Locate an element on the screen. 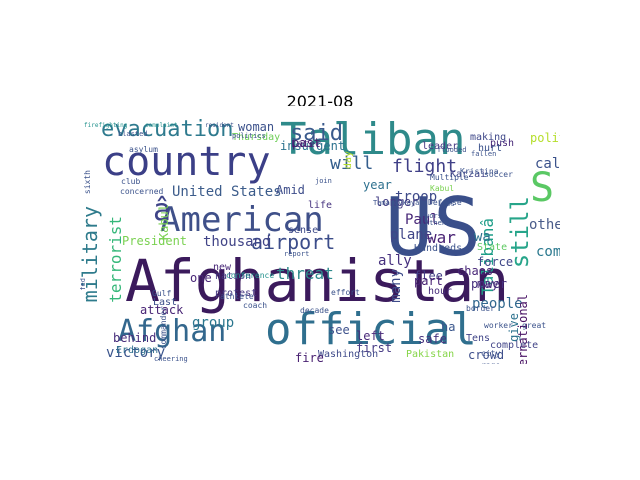  cloud-word: US is located at coordinates (433, 227).